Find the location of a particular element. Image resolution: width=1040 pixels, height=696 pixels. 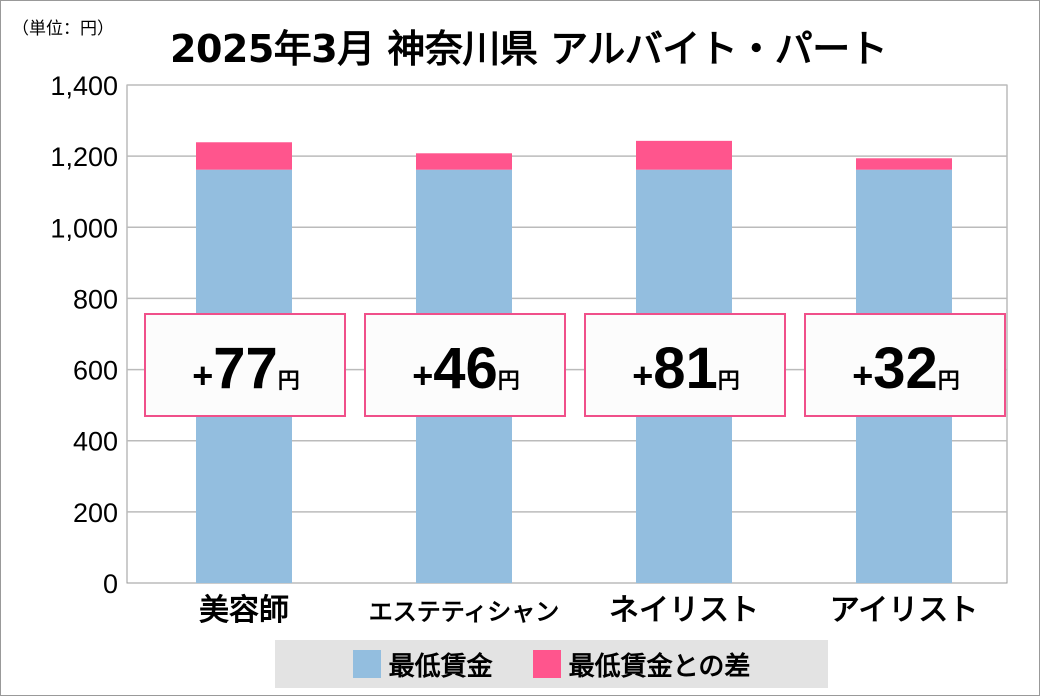

y-tick-label: 400 is located at coordinates (95, 442).